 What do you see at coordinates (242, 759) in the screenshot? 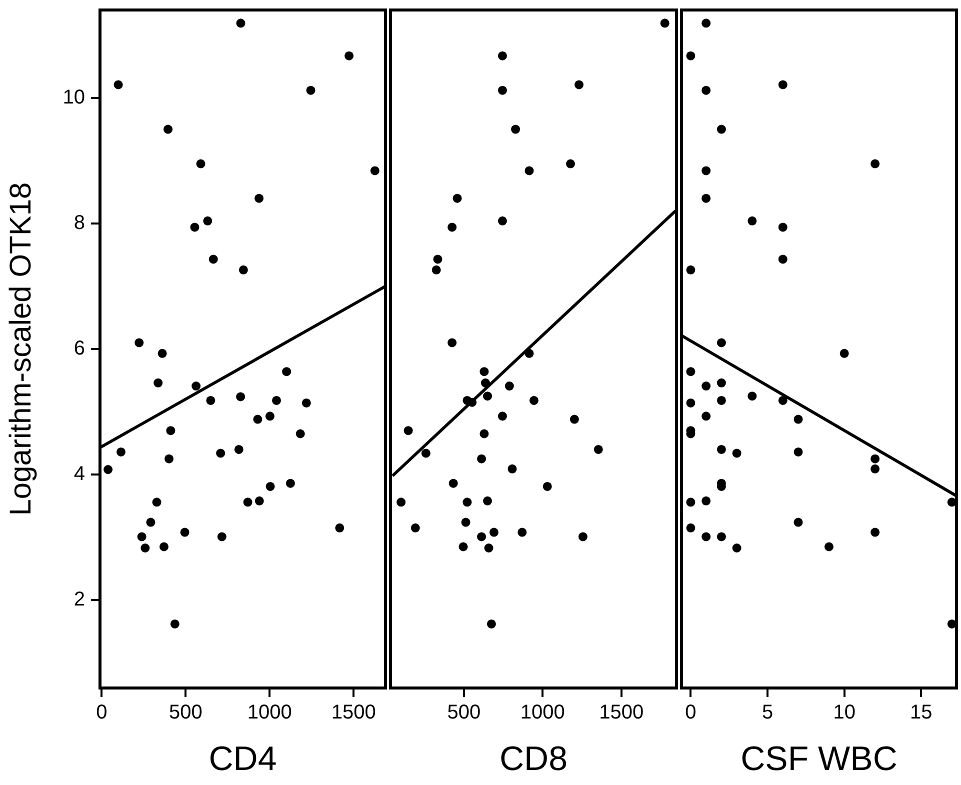
I see `x-axis-title: CD4` at bounding box center [242, 759].